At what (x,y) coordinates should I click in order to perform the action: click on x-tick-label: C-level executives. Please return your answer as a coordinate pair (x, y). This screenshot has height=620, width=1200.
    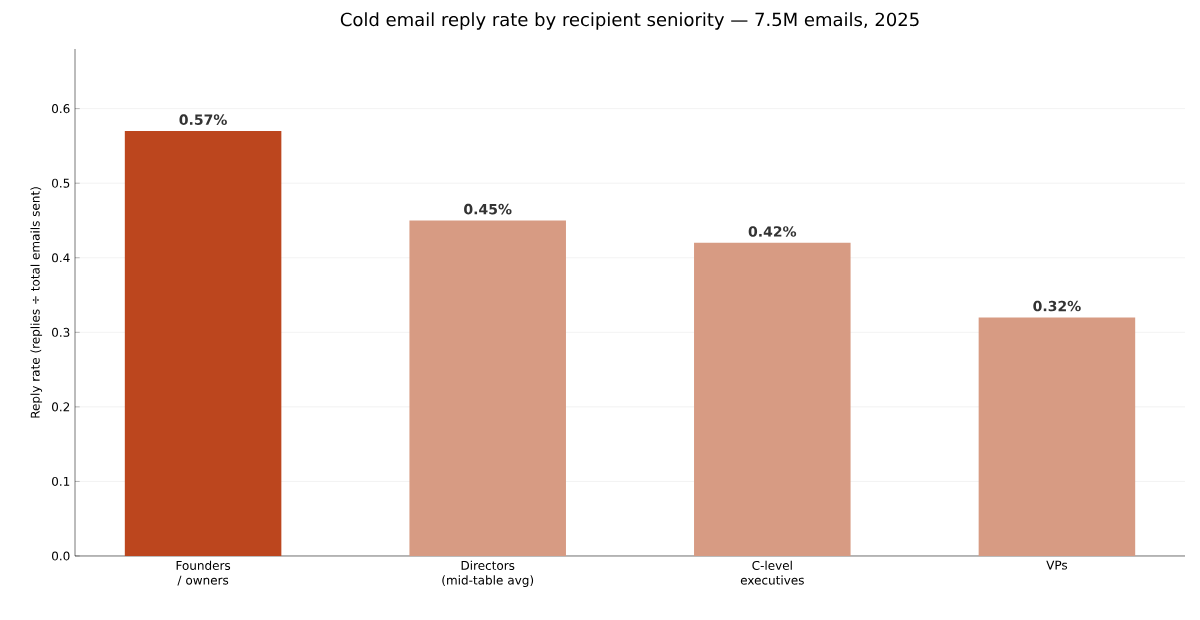
    Looking at the image, I should click on (772, 572).